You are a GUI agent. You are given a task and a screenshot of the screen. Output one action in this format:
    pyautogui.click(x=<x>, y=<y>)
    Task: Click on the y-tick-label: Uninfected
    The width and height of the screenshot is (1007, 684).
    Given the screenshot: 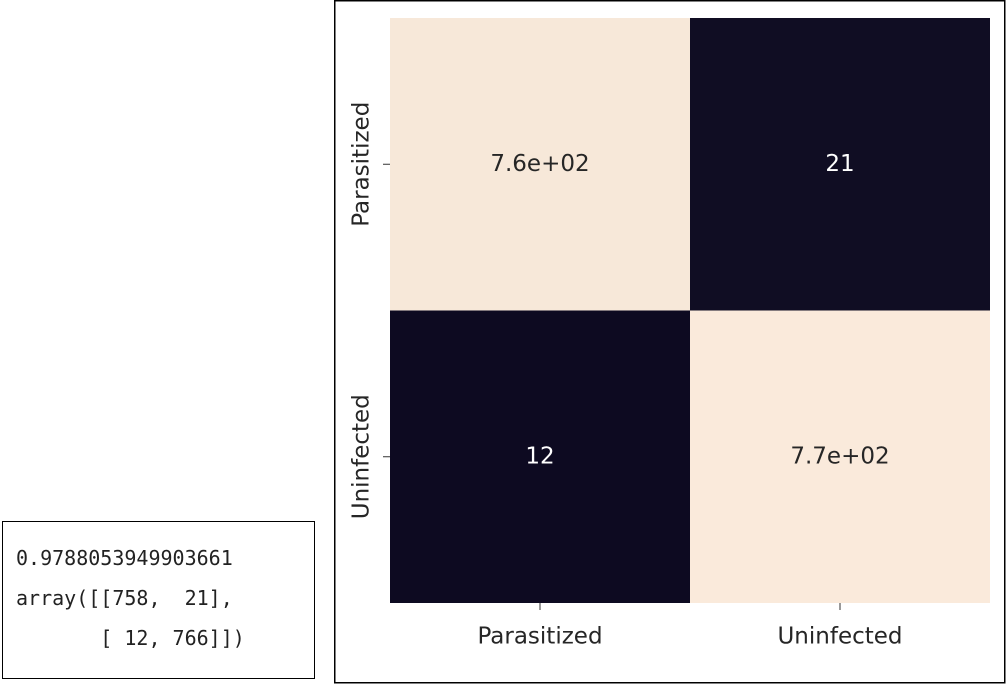 What is the action you would take?
    pyautogui.click(x=362, y=456)
    